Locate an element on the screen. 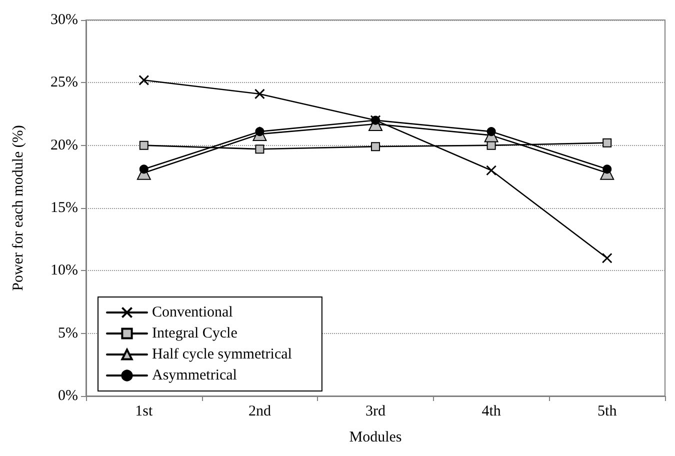 This screenshot has width=675, height=456. y-tick-label: 20% is located at coordinates (64, 145).